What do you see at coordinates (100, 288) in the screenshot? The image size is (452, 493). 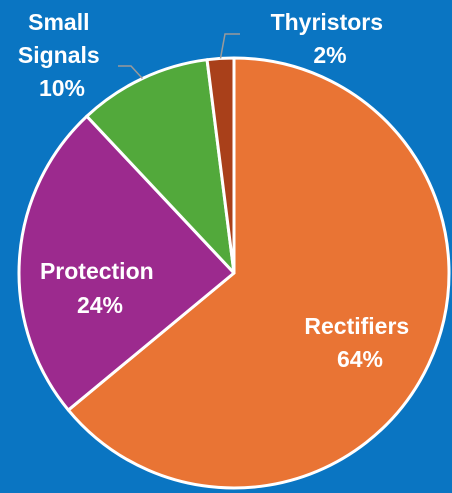 I see `slice-label-protection: Protection 24%` at bounding box center [100, 288].